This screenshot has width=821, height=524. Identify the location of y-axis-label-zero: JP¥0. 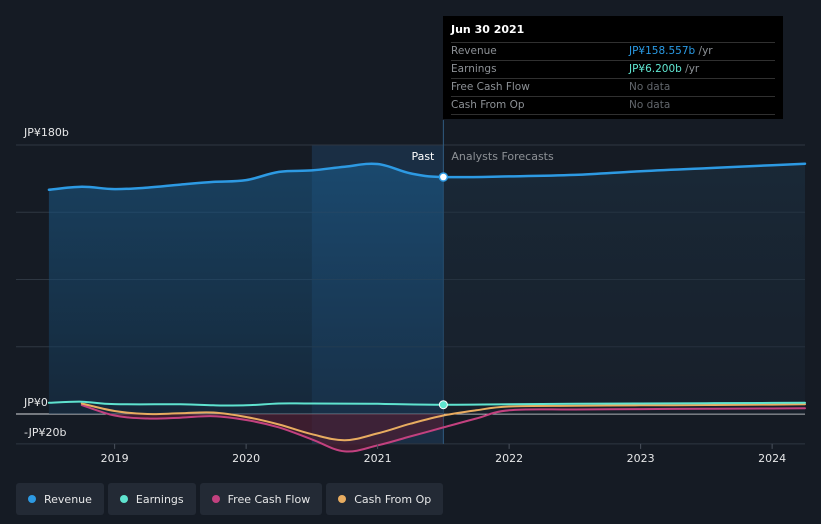
(35, 402).